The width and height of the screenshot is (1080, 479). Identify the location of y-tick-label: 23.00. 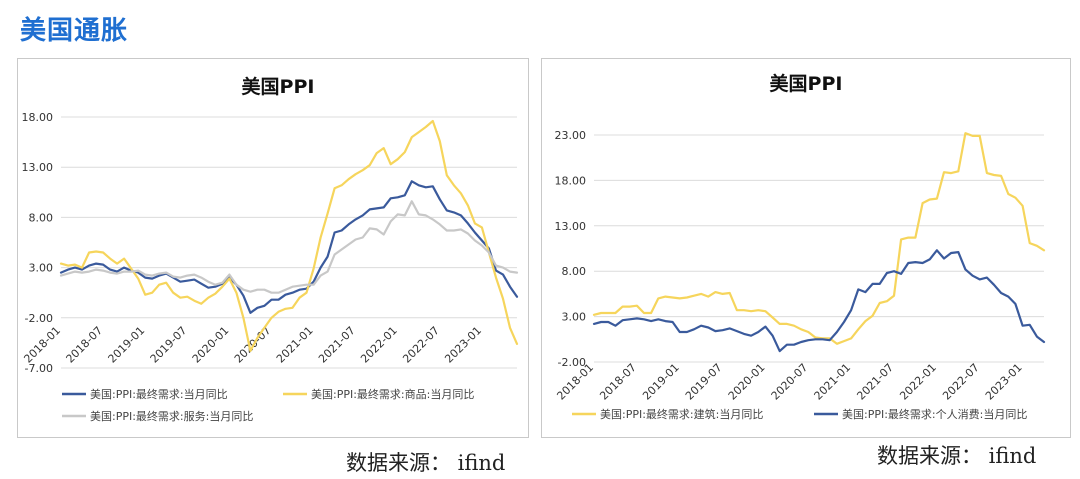
(571, 135).